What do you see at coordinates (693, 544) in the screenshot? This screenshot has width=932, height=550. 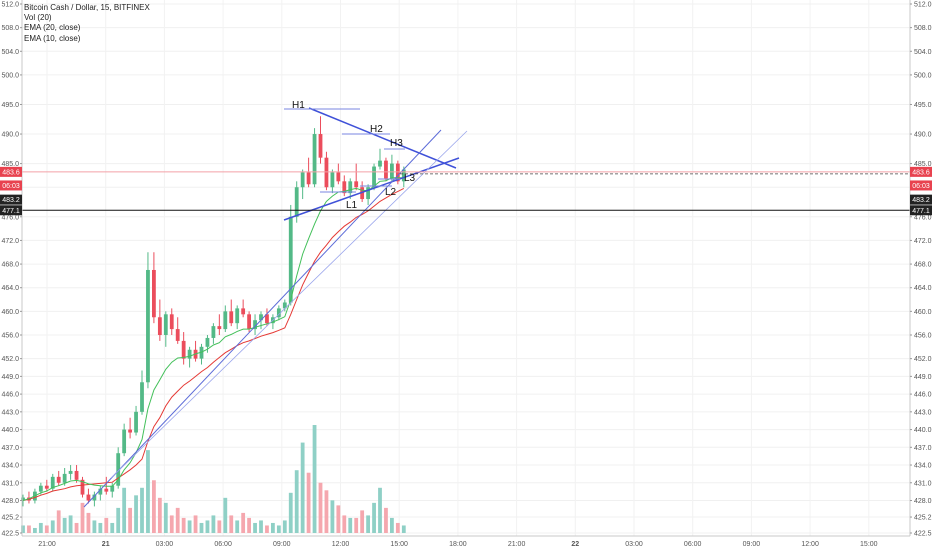 I see `x-tick-label: 06:00` at bounding box center [693, 544].